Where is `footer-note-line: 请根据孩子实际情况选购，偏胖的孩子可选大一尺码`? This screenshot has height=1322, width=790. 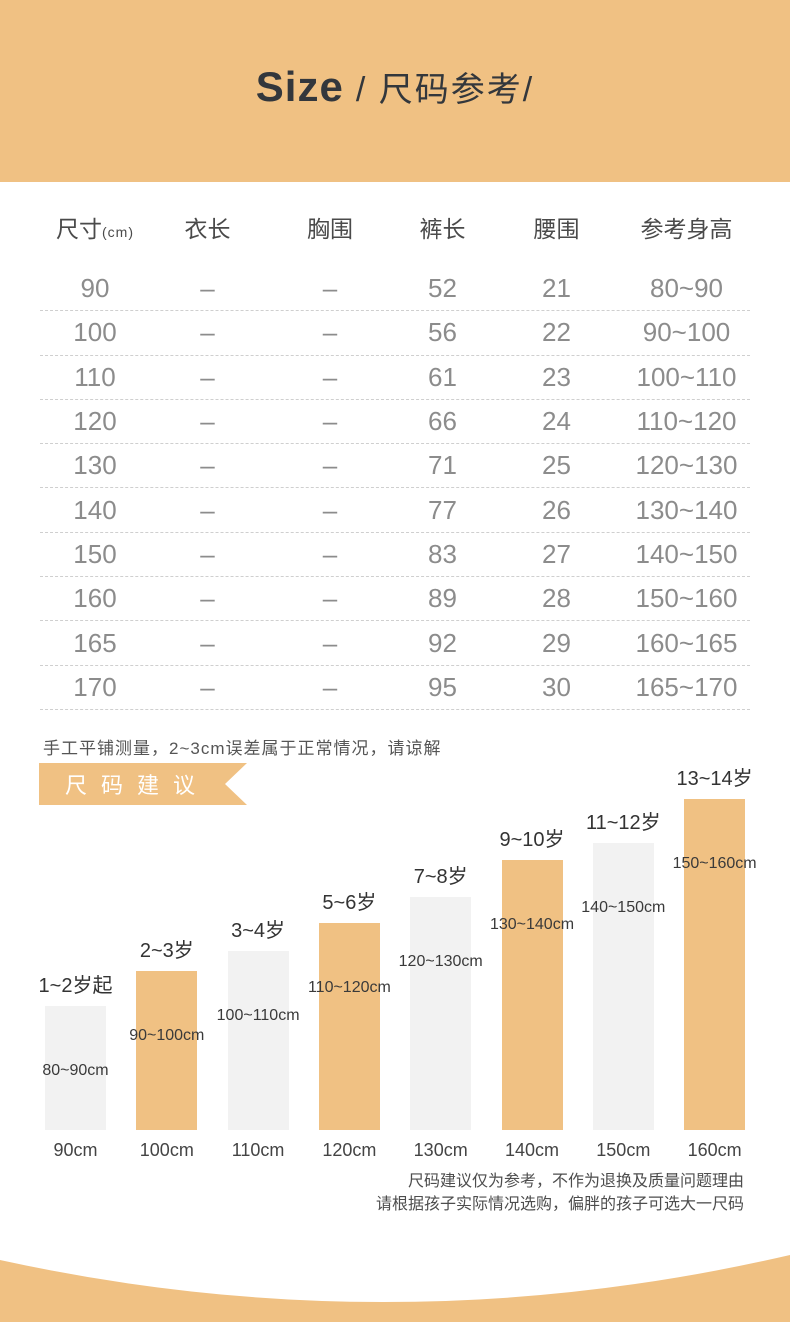
footer-note-line: 请根据孩子实际情况选购，偏胖的孩子可选大一尺码 is located at coordinates (559, 1204).